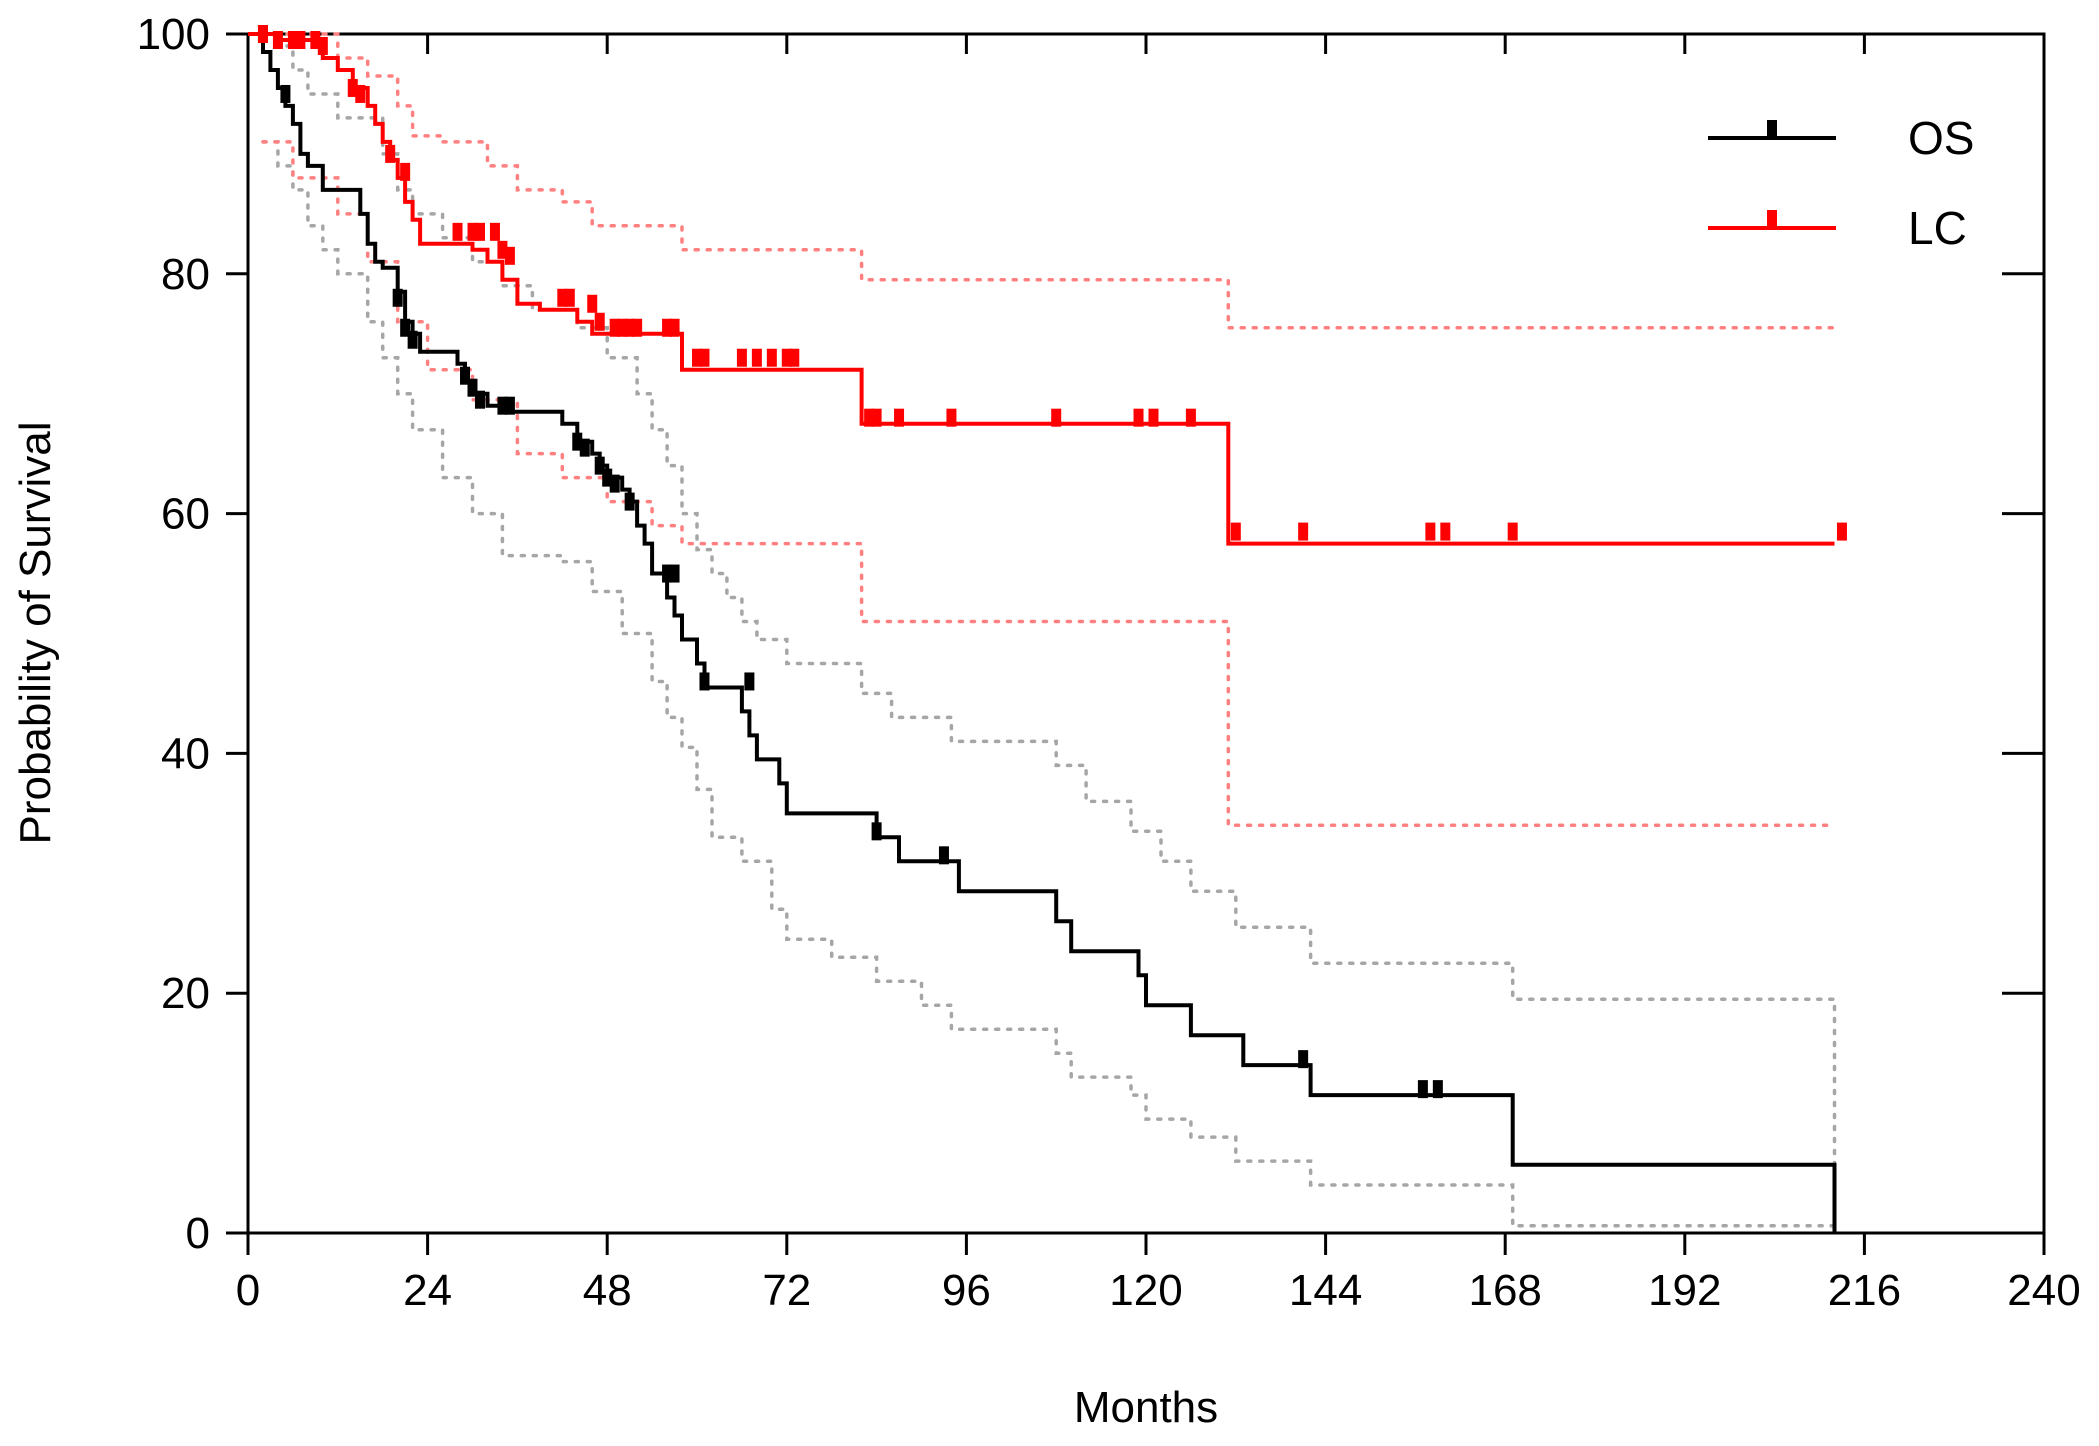  Describe the element at coordinates (198, 1233) in the screenshot. I see `y-tick-label: 0` at that location.